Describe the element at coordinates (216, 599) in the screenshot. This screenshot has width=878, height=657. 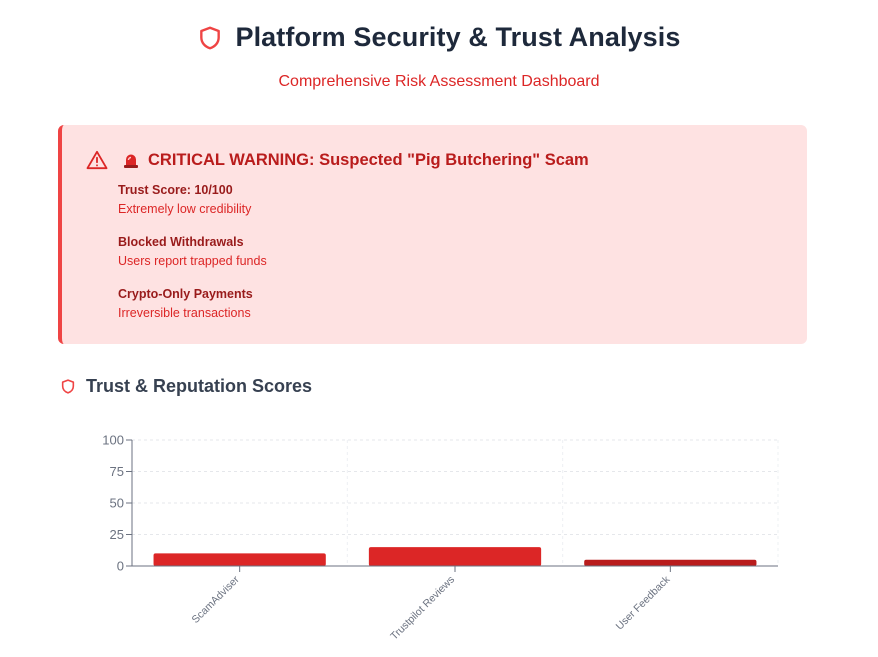
I see `x-tick-label: ScamAdviser` at that location.